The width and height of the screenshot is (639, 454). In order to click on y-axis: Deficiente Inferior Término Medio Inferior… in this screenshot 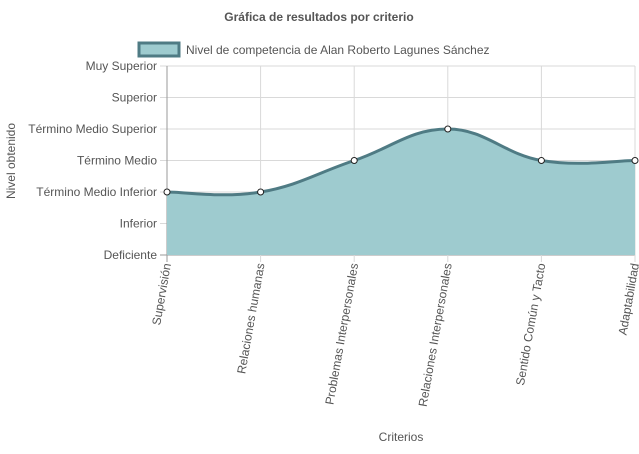, I will do `click(92, 160)`.